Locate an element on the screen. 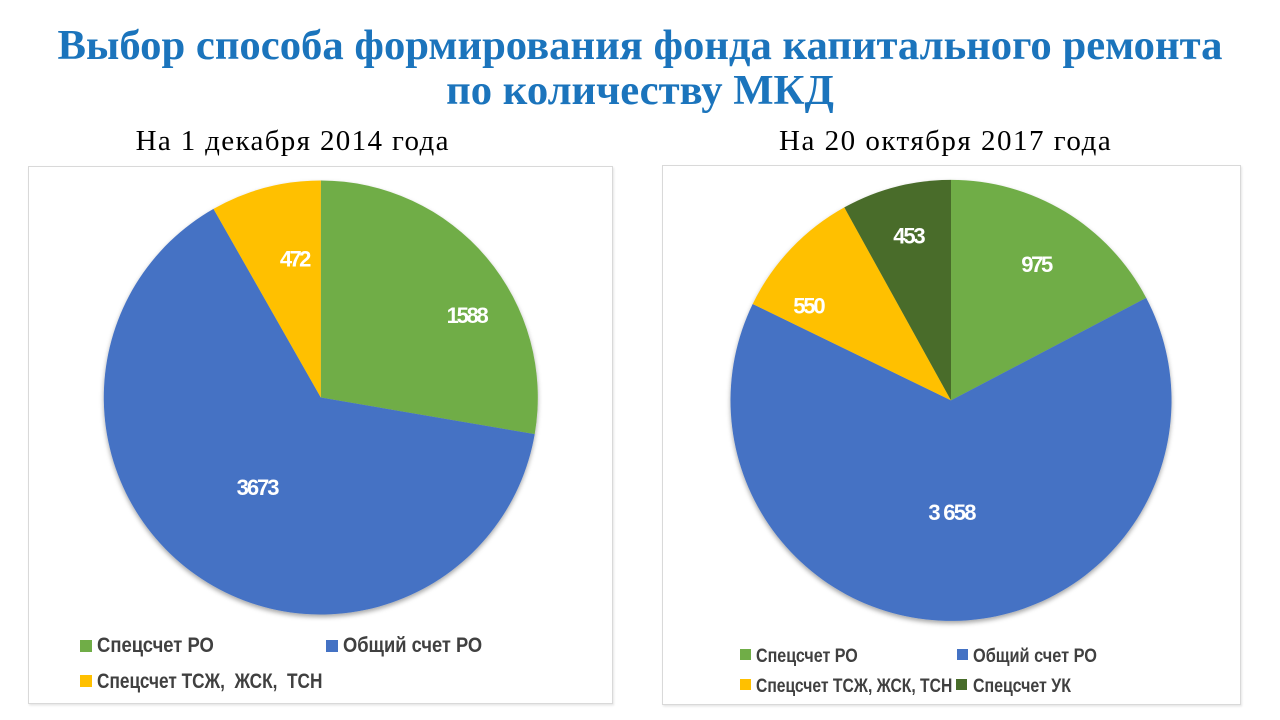  svg-text: 3673 is located at coordinates (258, 487).